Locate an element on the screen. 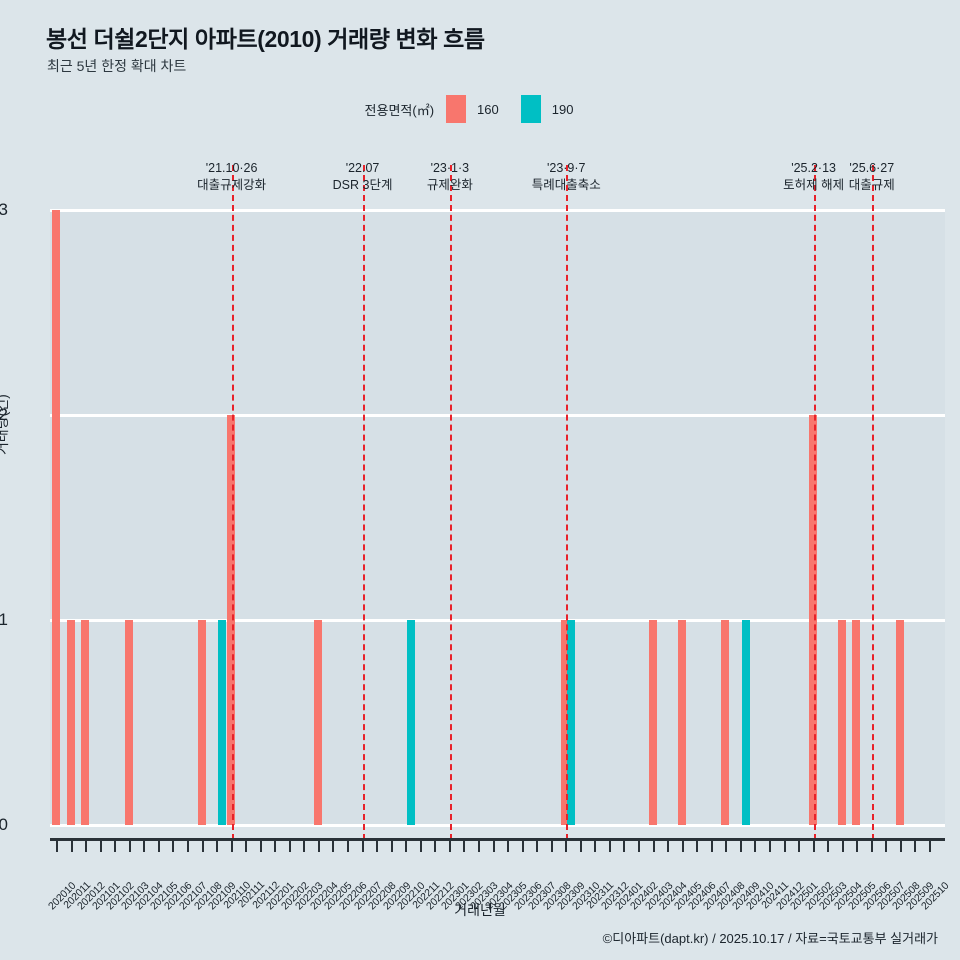 The height and width of the screenshot is (960, 960). annotation-label-4: '25.2·13 토허제 해제 is located at coordinates (813, 177).